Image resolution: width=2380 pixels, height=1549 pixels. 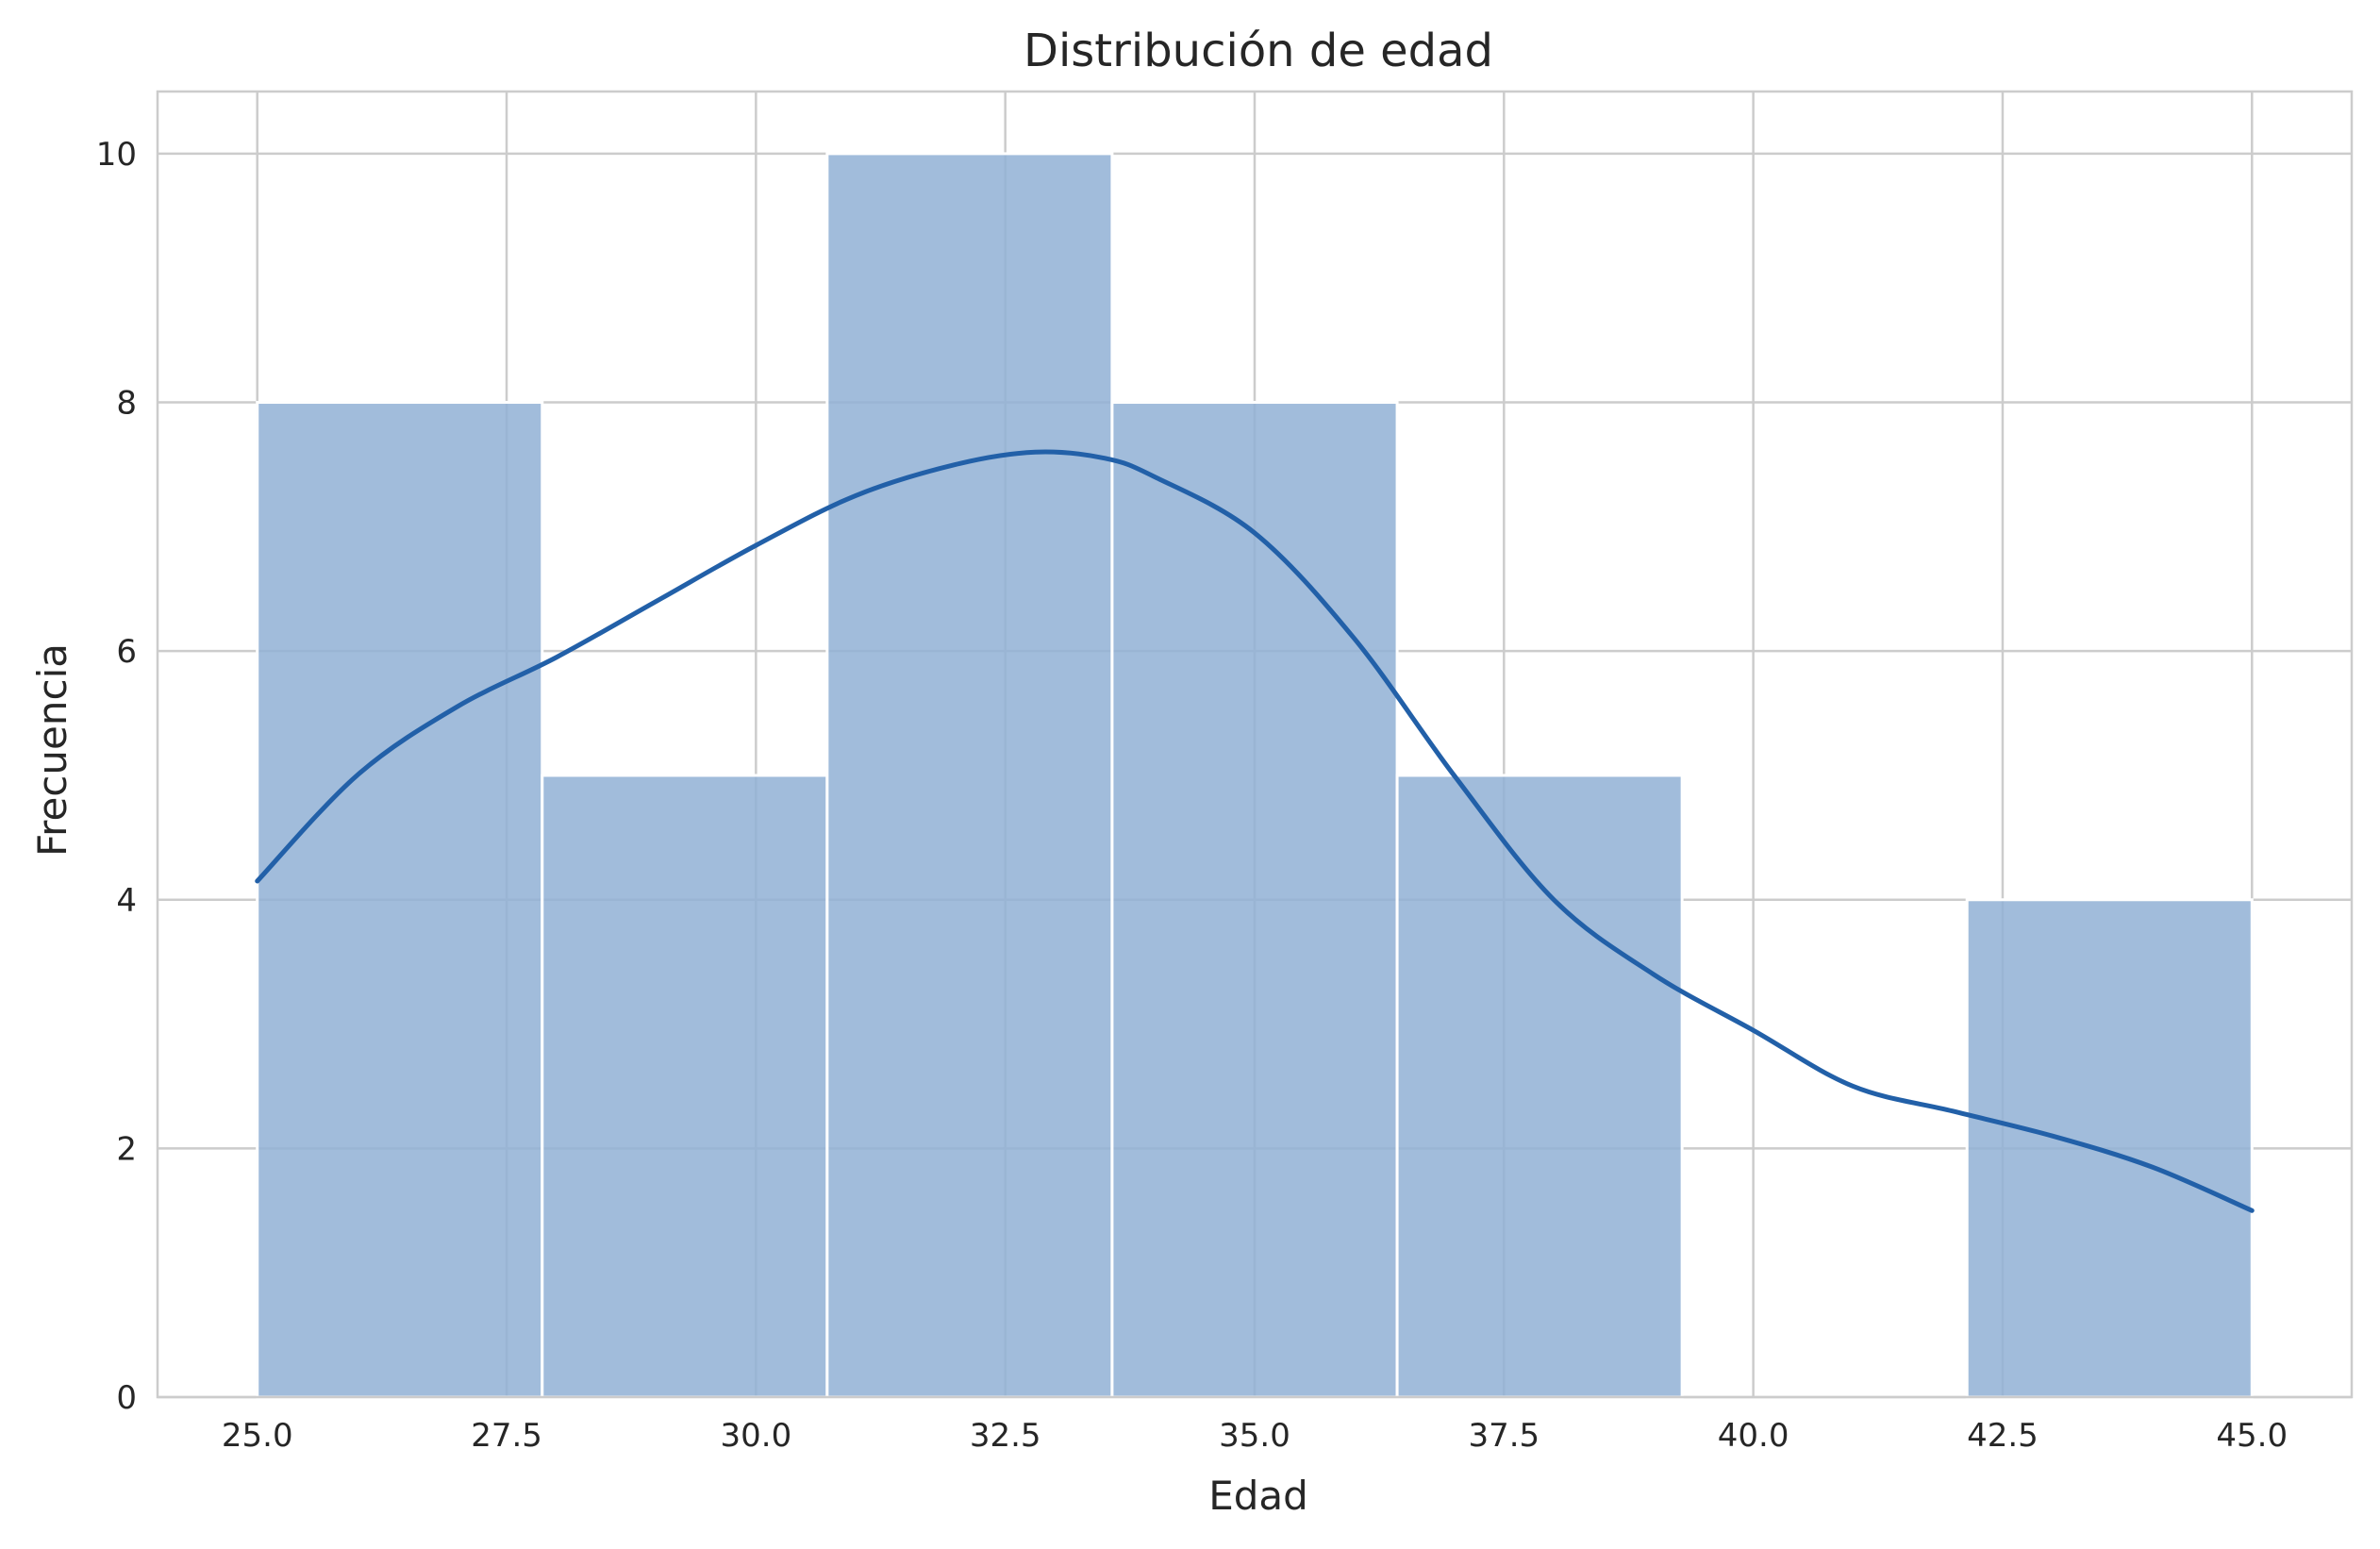 What do you see at coordinates (126, 404) in the screenshot?
I see `y-tick-label: 8` at bounding box center [126, 404].